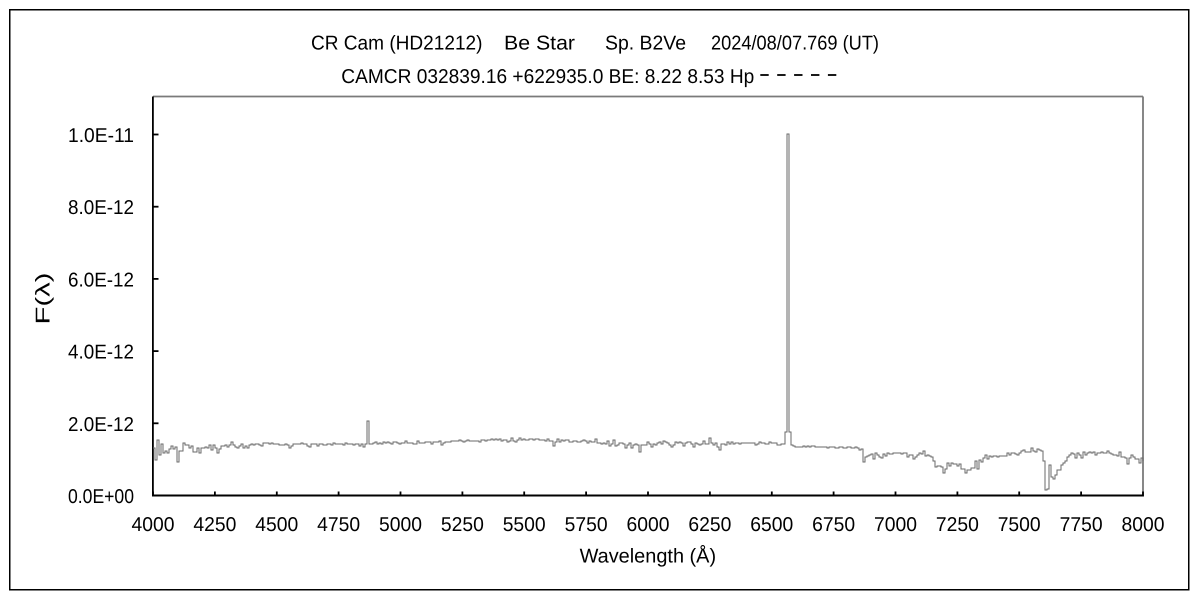  What do you see at coordinates (1019, 525) in the screenshot?
I see `svg-text: 7500` at bounding box center [1019, 525].